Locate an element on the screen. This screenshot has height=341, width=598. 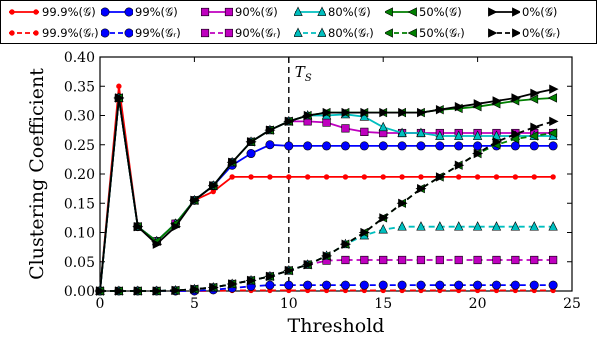
legend-label: 80%(𝒢ᵣ) is located at coordinates (351, 32).